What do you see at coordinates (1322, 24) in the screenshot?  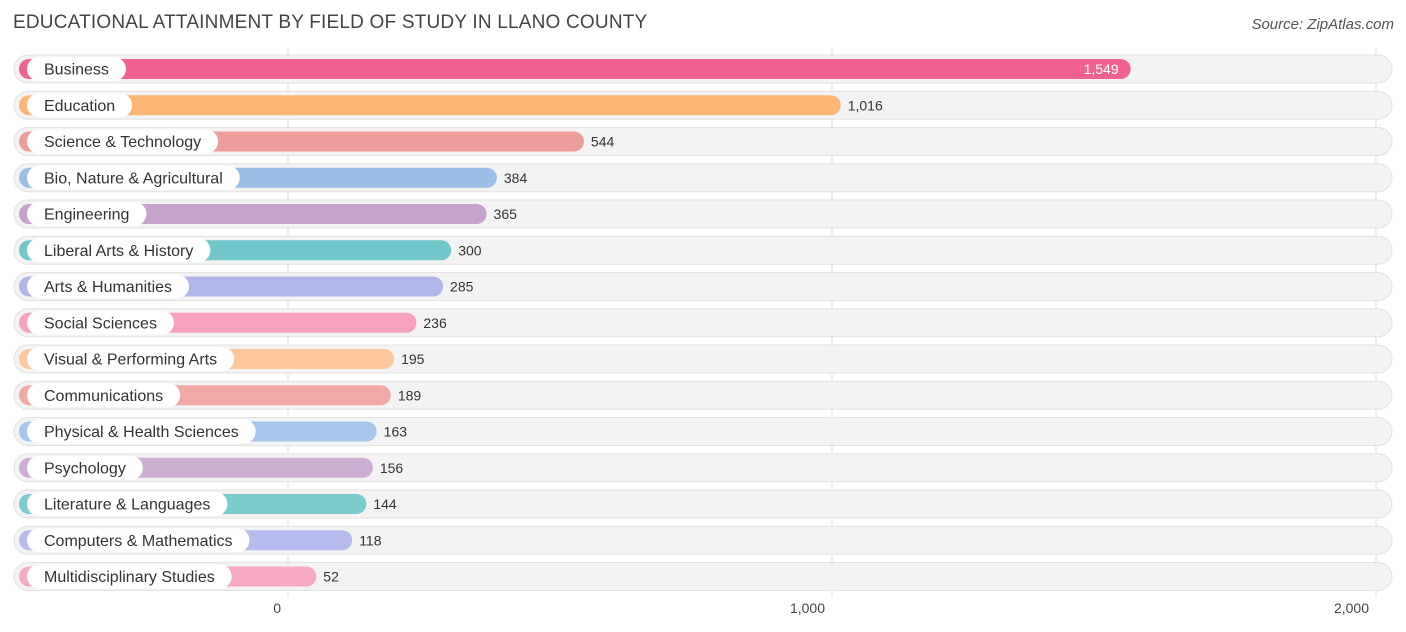 I see `source-credit: Source: ZipAtlas.com` at bounding box center [1322, 24].